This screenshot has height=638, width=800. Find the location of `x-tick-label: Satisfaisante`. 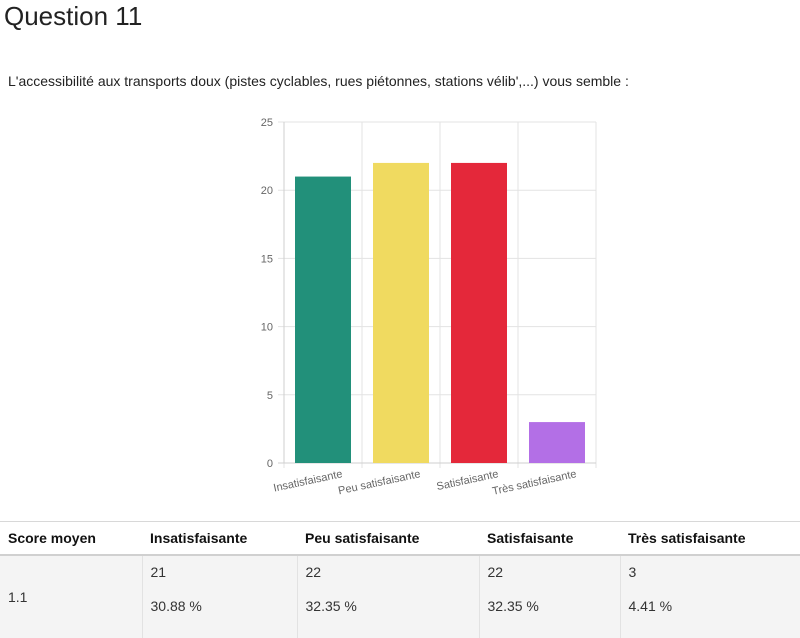

x-tick-label: Satisfaisante is located at coordinates (468, 480).